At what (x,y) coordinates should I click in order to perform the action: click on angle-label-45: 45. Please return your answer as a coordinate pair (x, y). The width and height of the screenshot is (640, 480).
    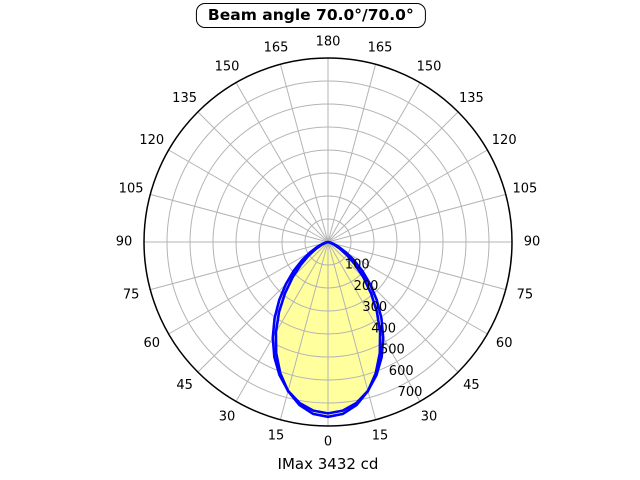
    Looking at the image, I should click on (471, 385).